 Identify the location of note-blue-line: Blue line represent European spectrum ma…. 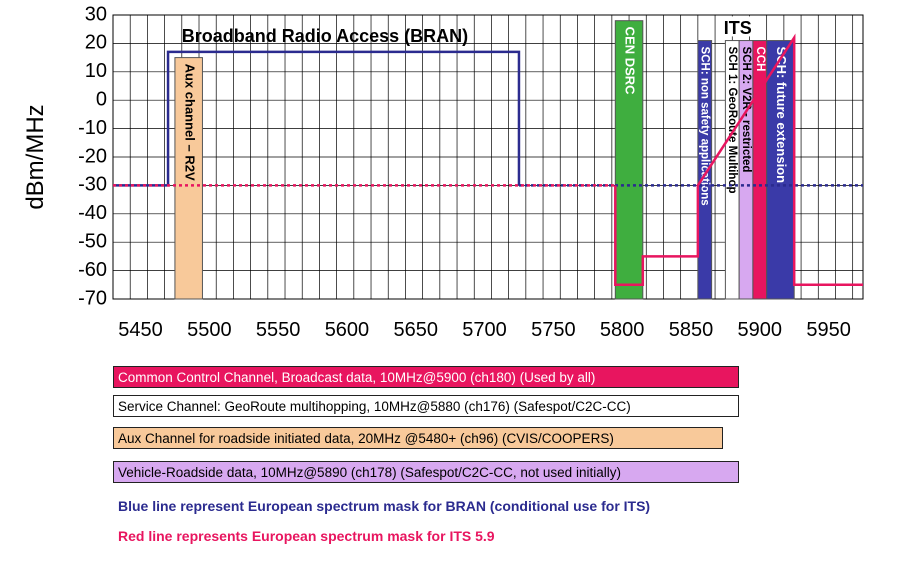
(384, 506).